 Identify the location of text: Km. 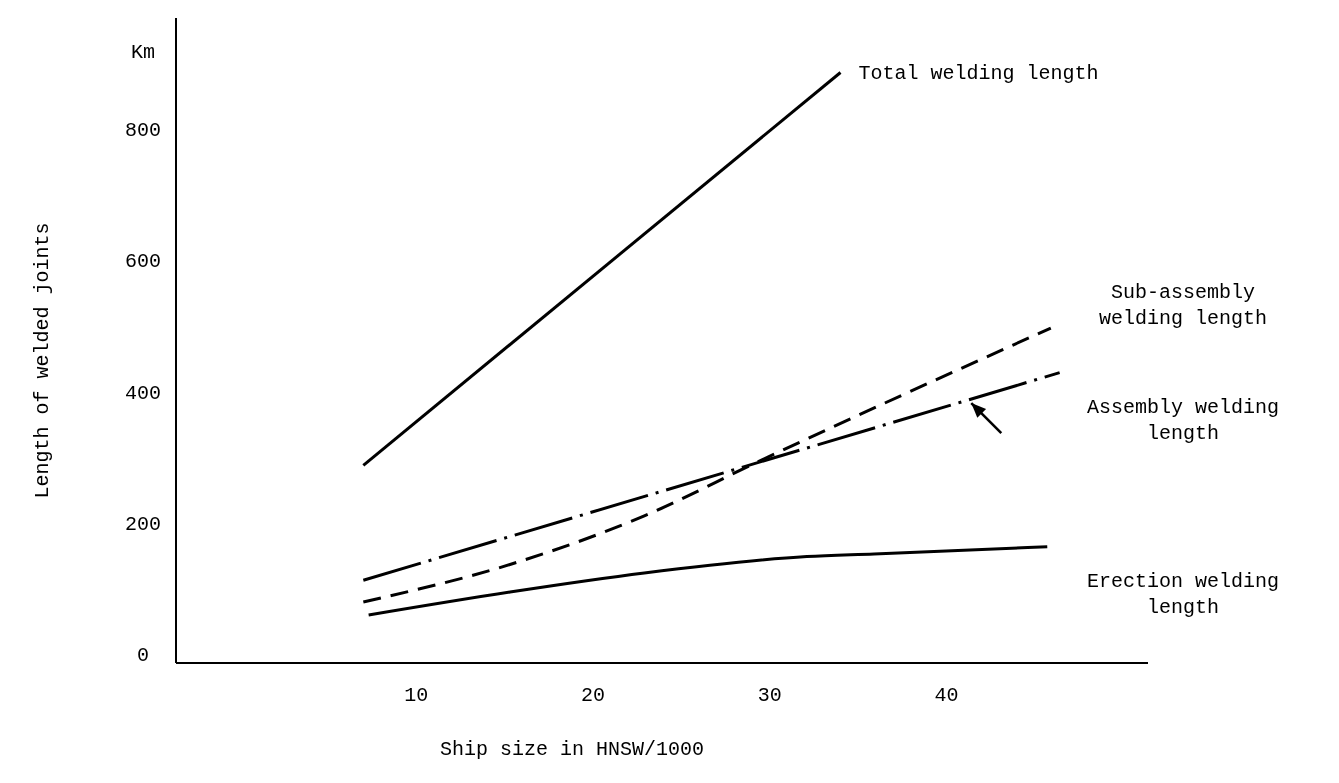
(143, 52).